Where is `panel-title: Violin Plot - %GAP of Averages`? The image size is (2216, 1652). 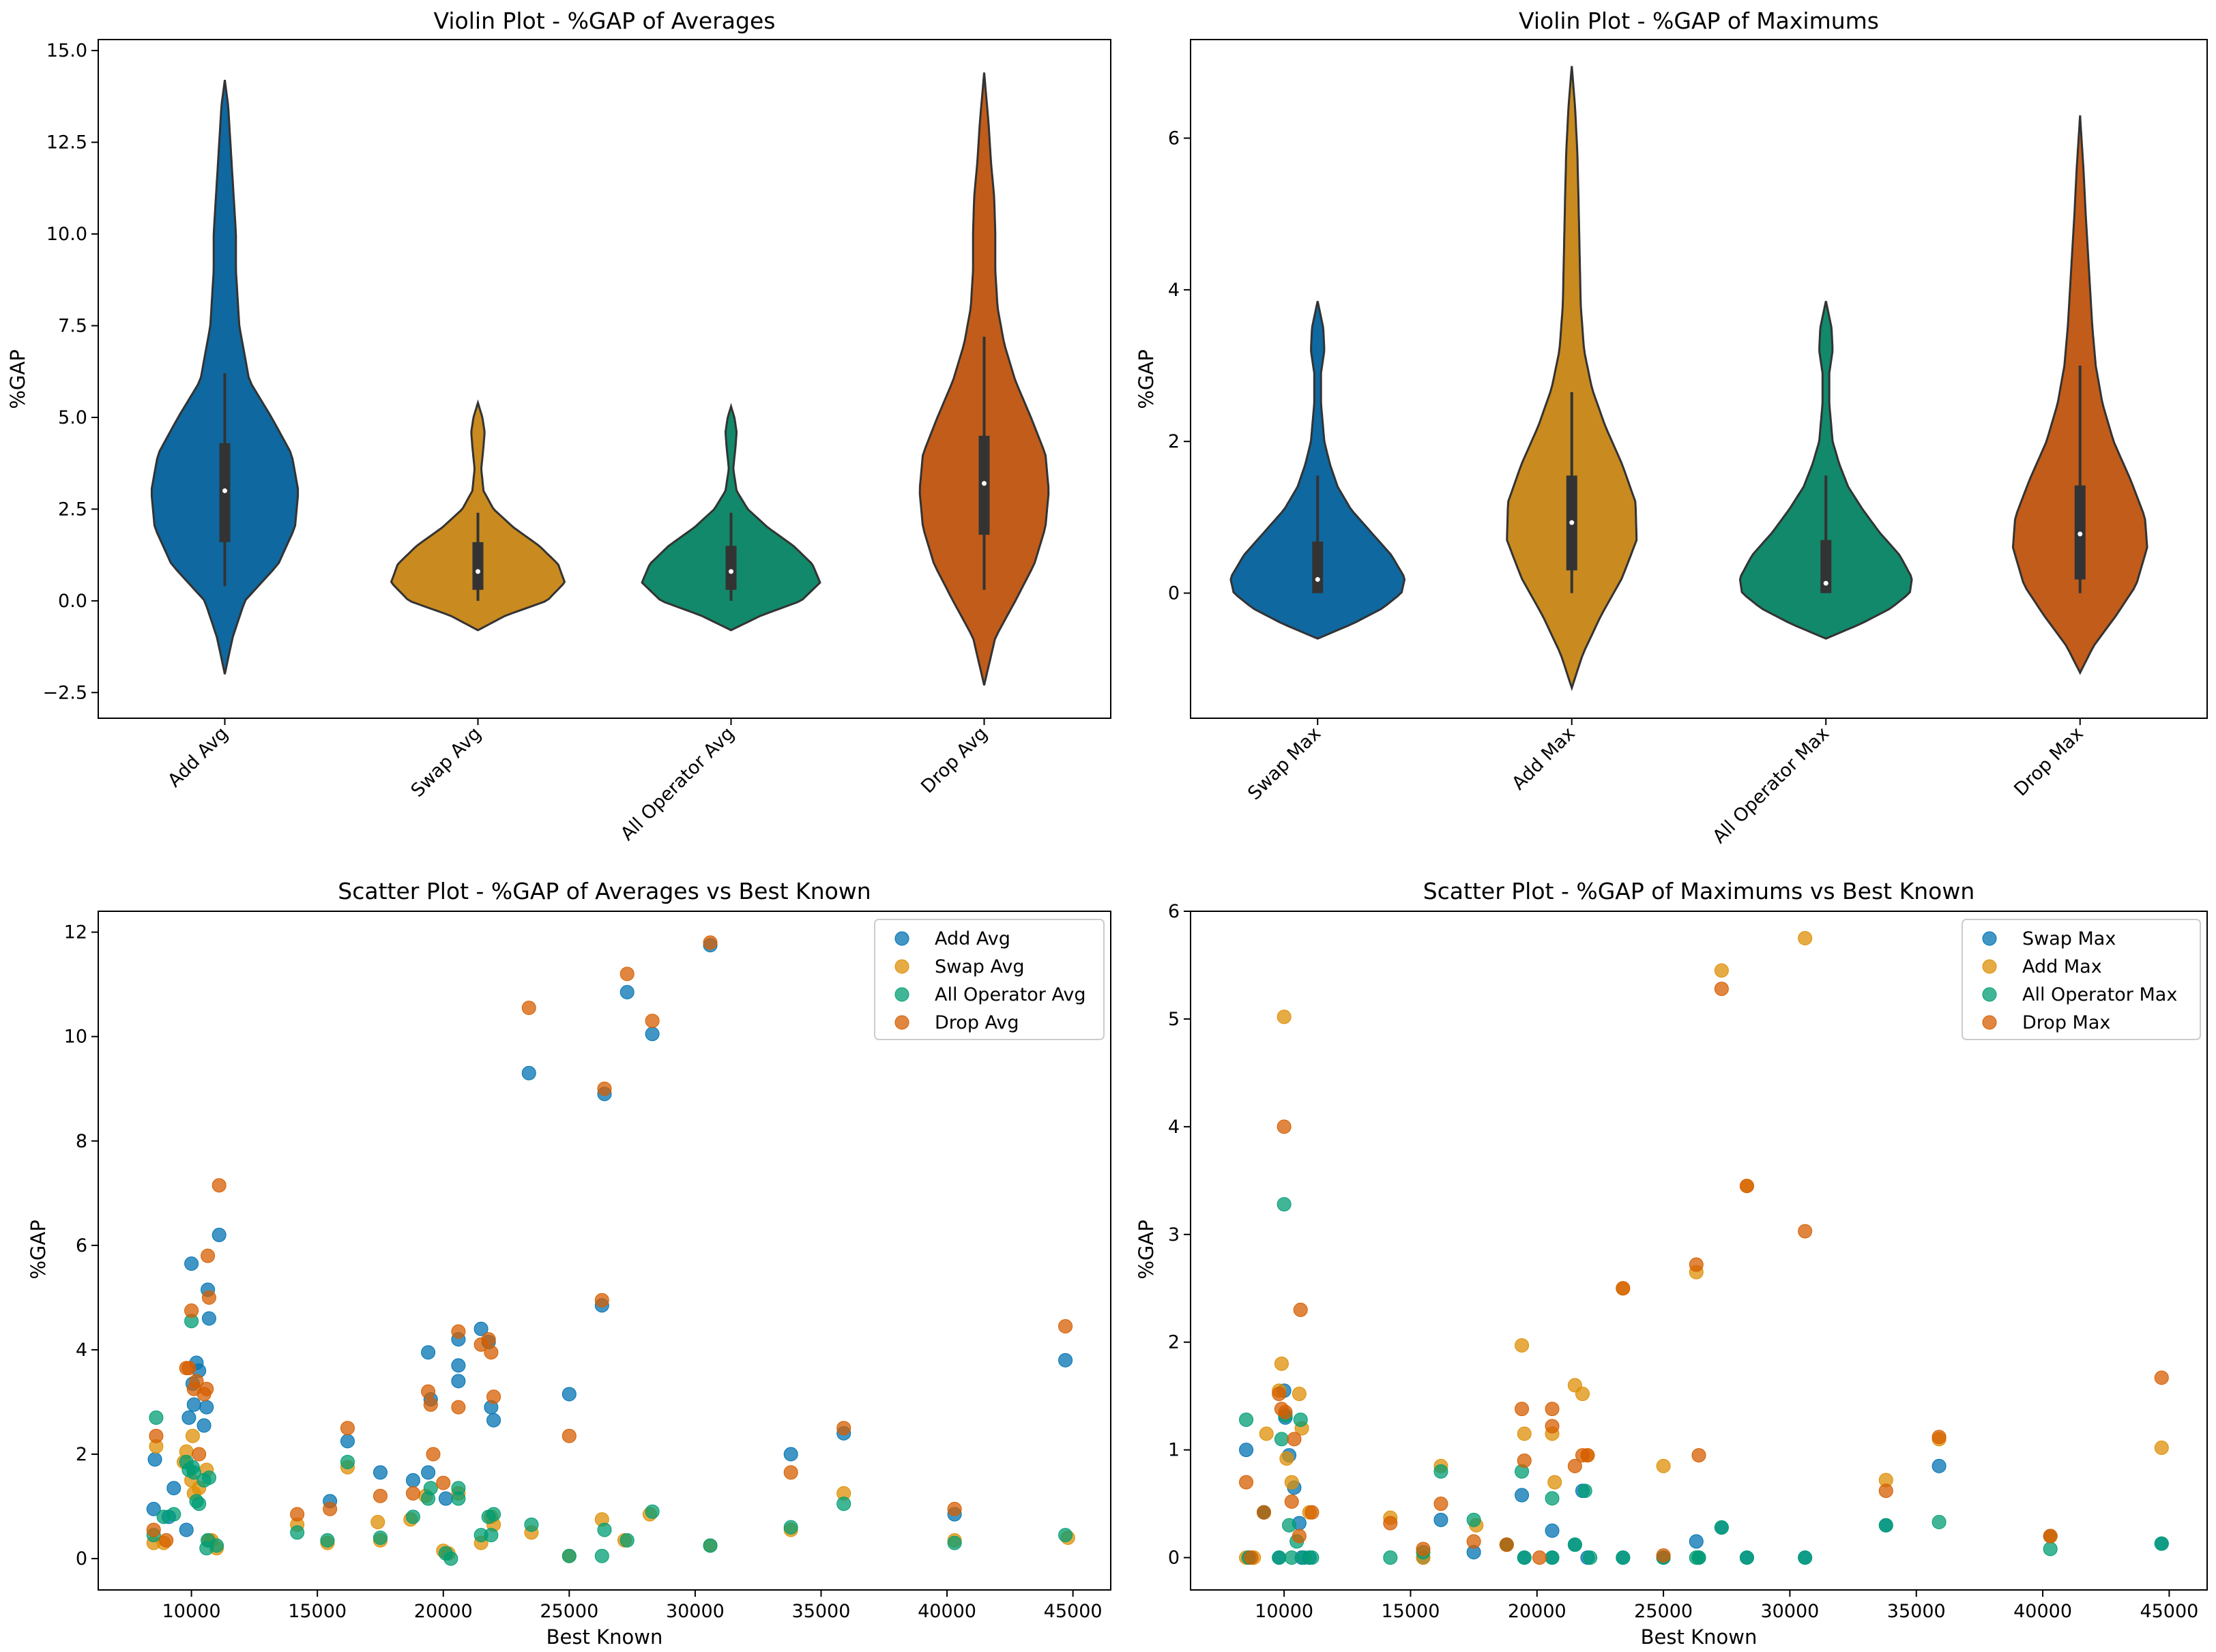 panel-title: Violin Plot - %GAP of Averages is located at coordinates (605, 21).